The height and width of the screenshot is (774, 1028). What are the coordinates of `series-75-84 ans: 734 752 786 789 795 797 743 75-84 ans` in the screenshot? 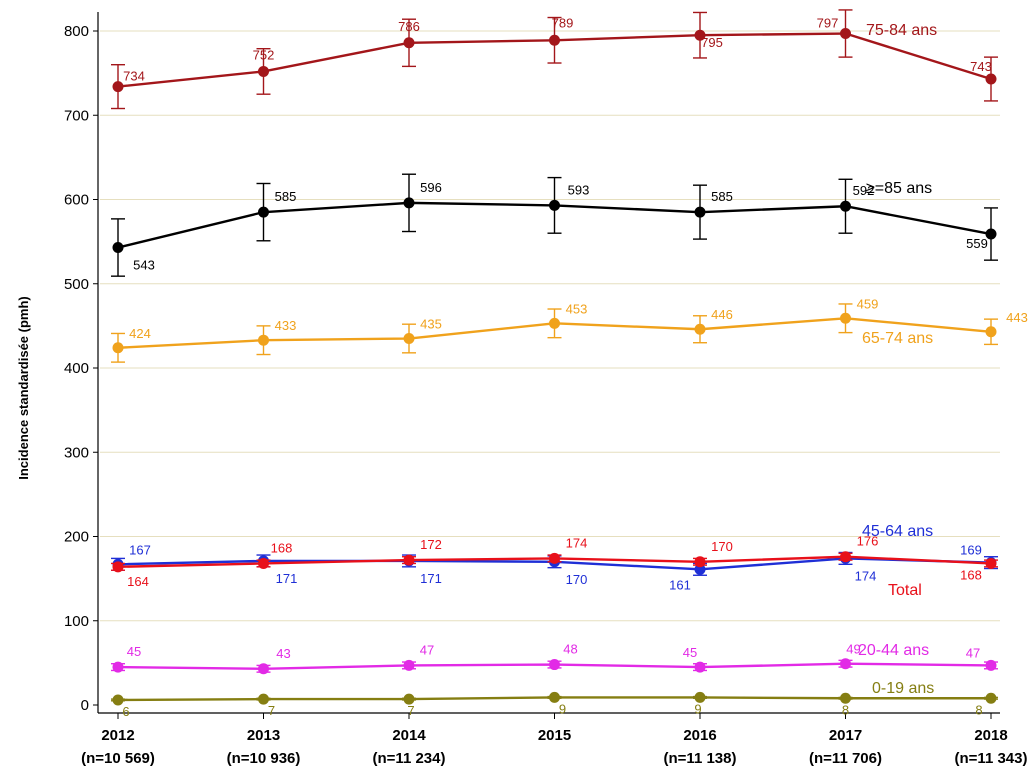 It's located at (554, 59).